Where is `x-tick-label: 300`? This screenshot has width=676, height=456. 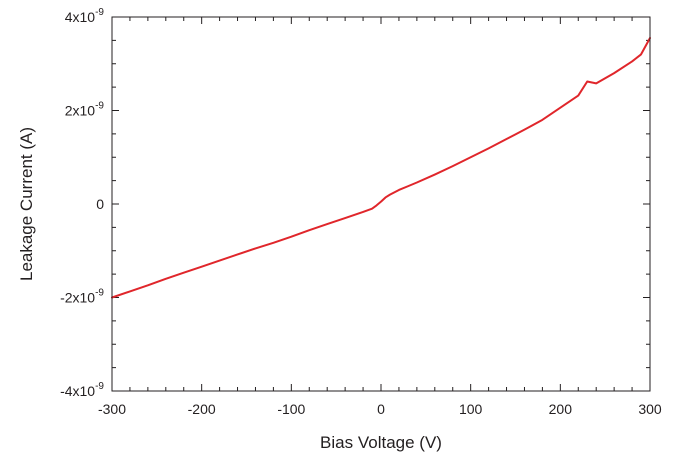
x-tick-label: 300 is located at coordinates (650, 409).